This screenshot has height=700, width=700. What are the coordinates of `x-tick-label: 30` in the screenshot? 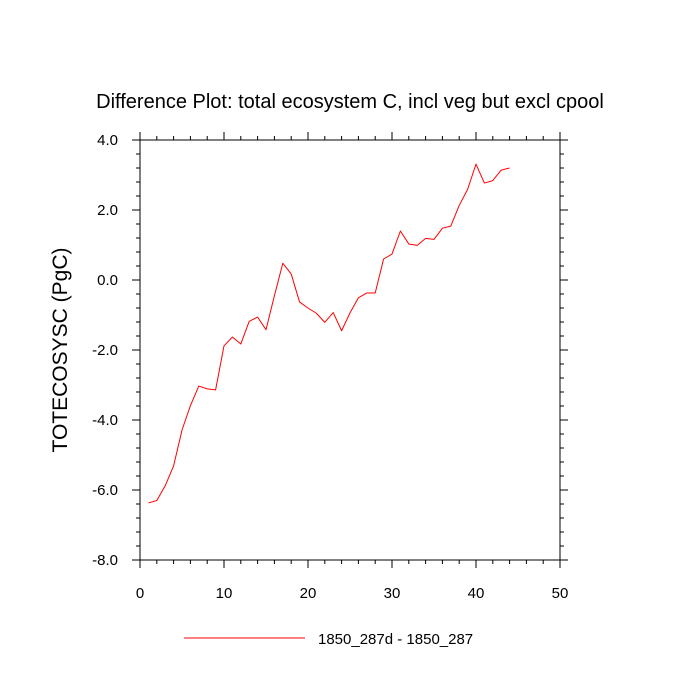 It's located at (392, 593).